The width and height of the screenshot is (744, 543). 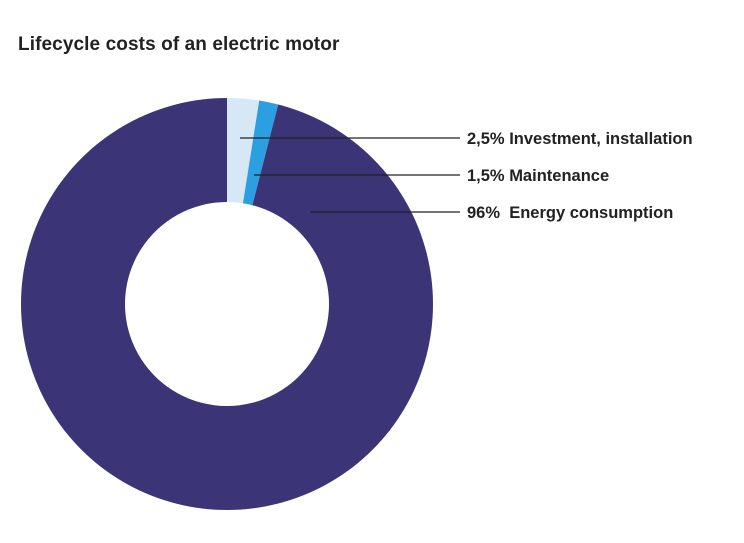 I want to click on slice-label: 96% Energy consumption, so click(x=570, y=213).